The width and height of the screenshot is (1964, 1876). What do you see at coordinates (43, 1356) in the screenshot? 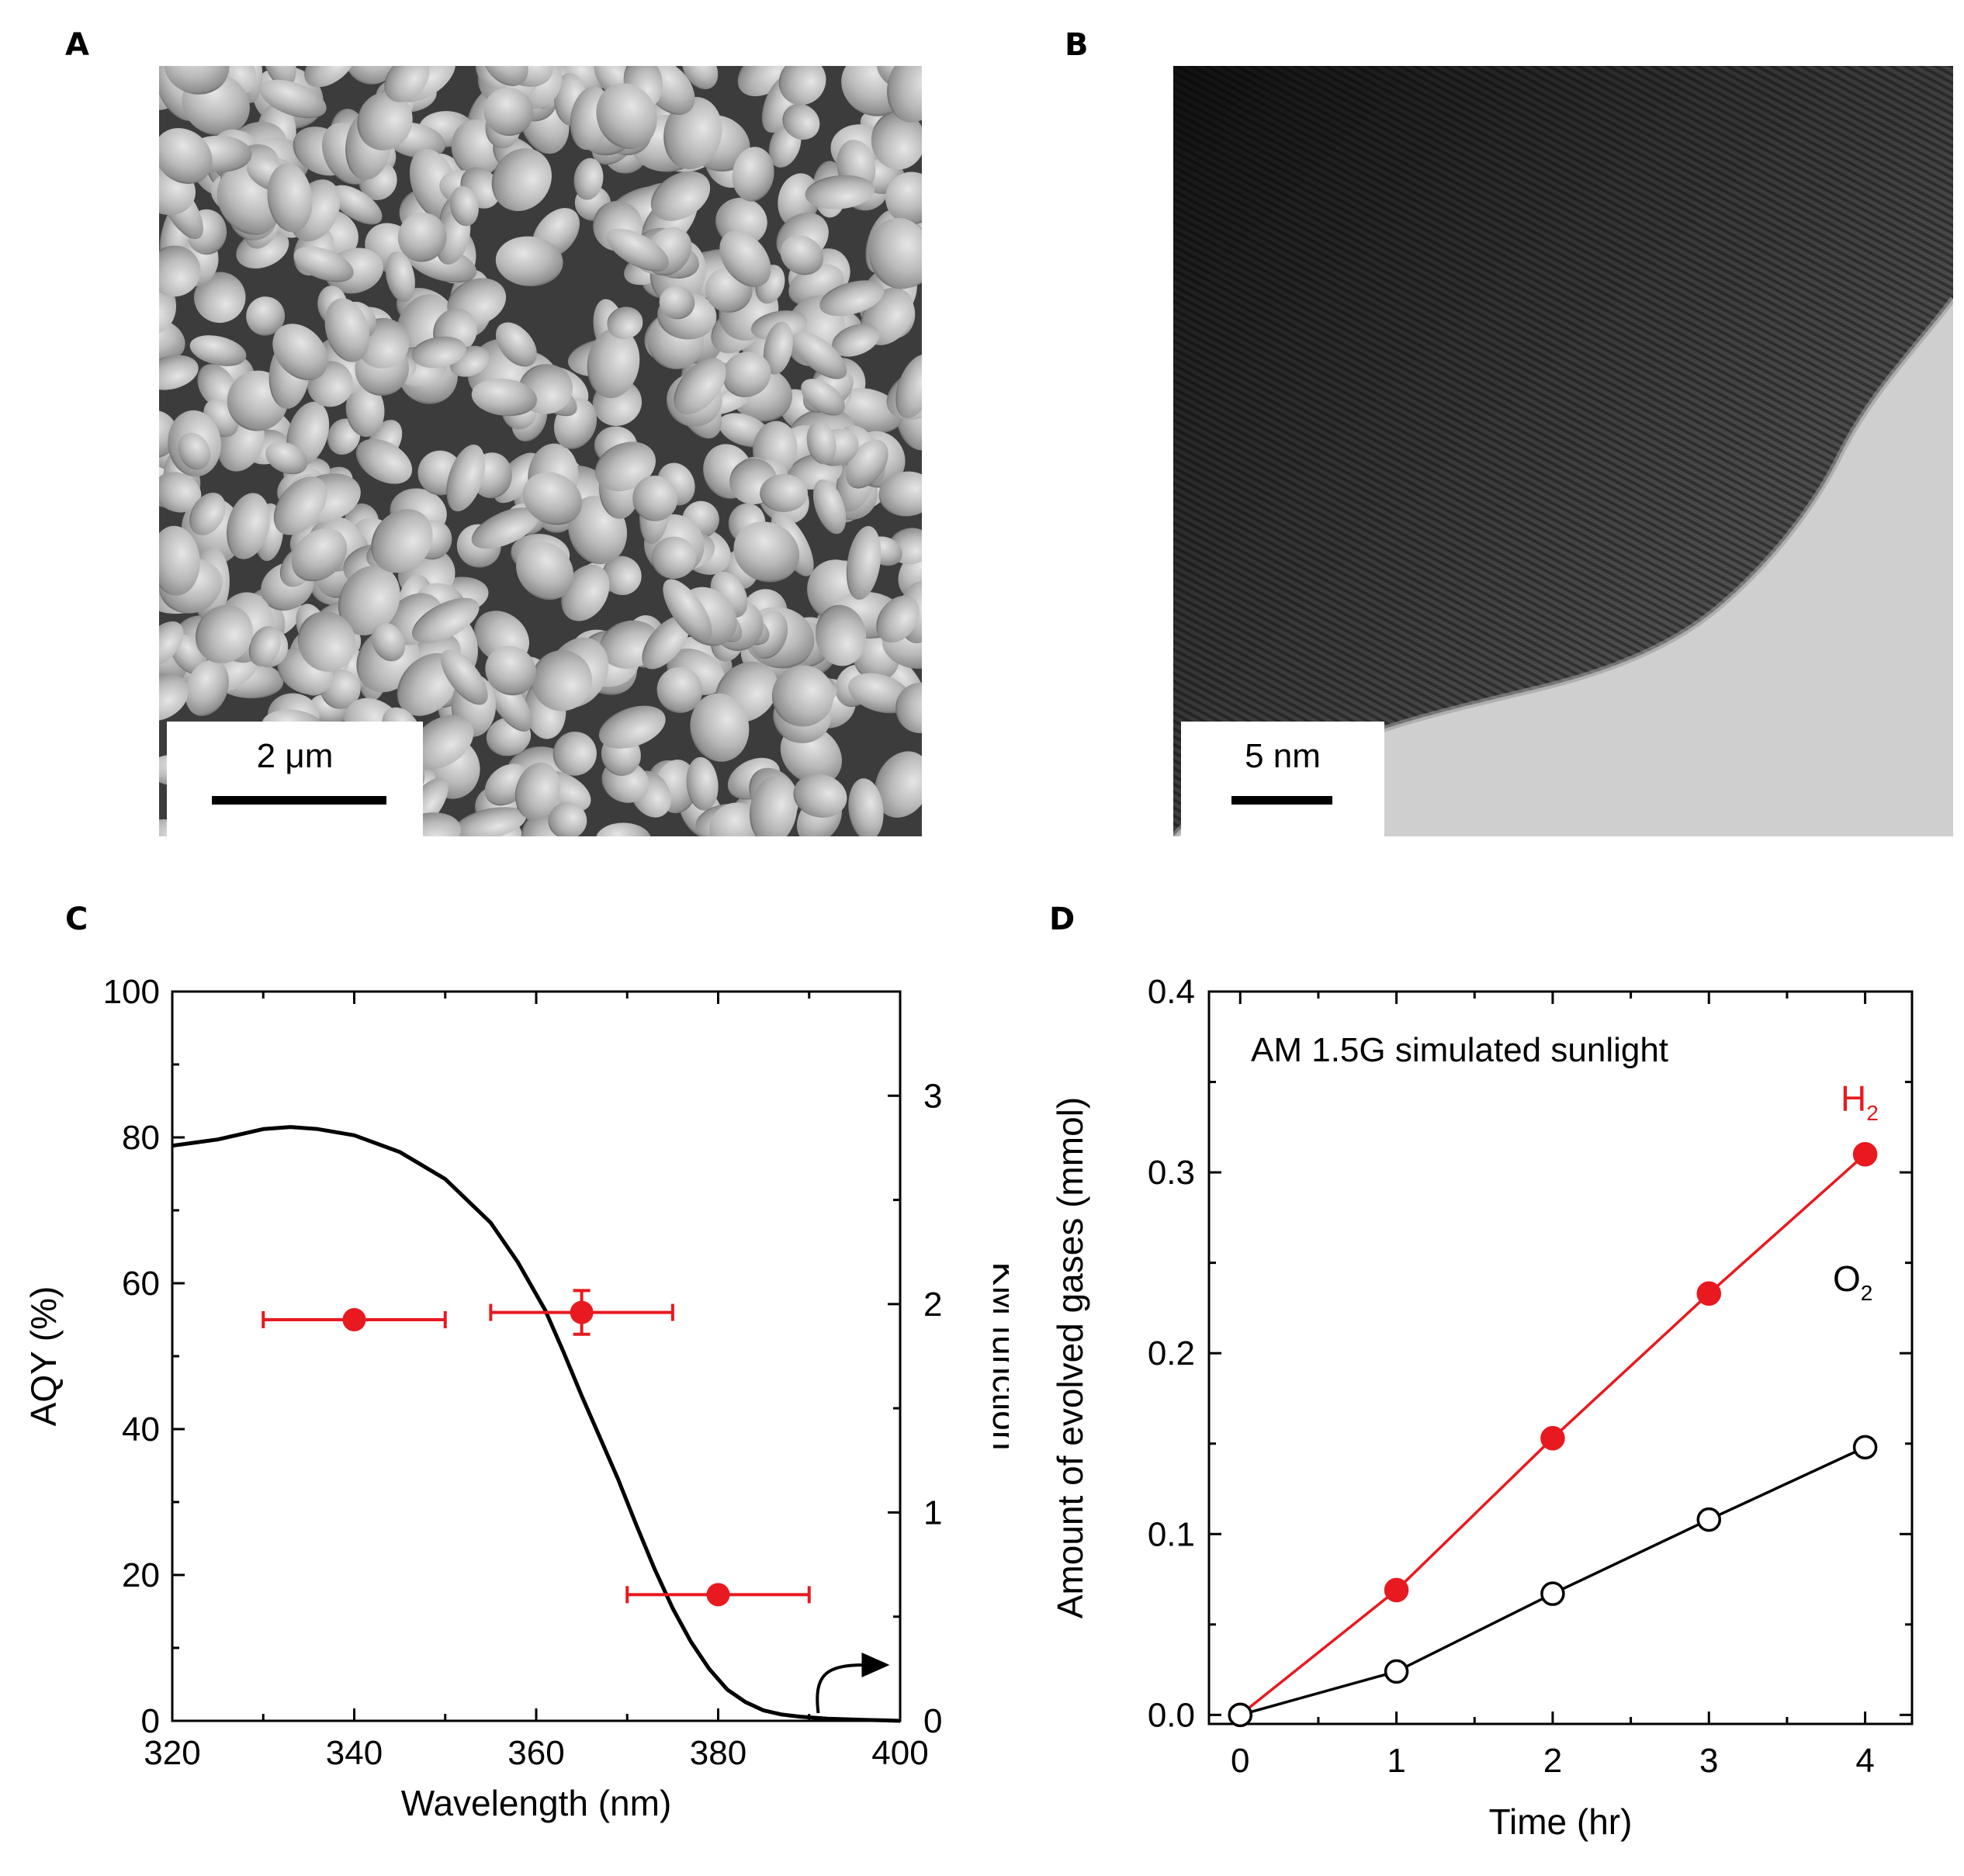
I see `y-axis-label-c: AQY (%)` at bounding box center [43, 1356].